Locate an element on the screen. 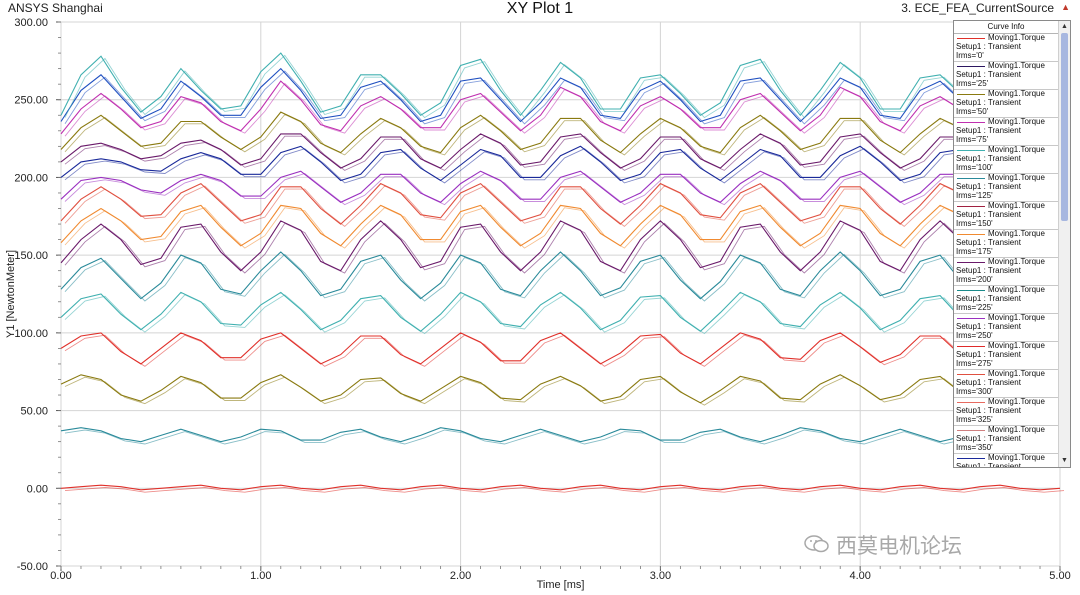 The height and width of the screenshot is (595, 1080). legend-text: Irms='200' is located at coordinates (974, 279).